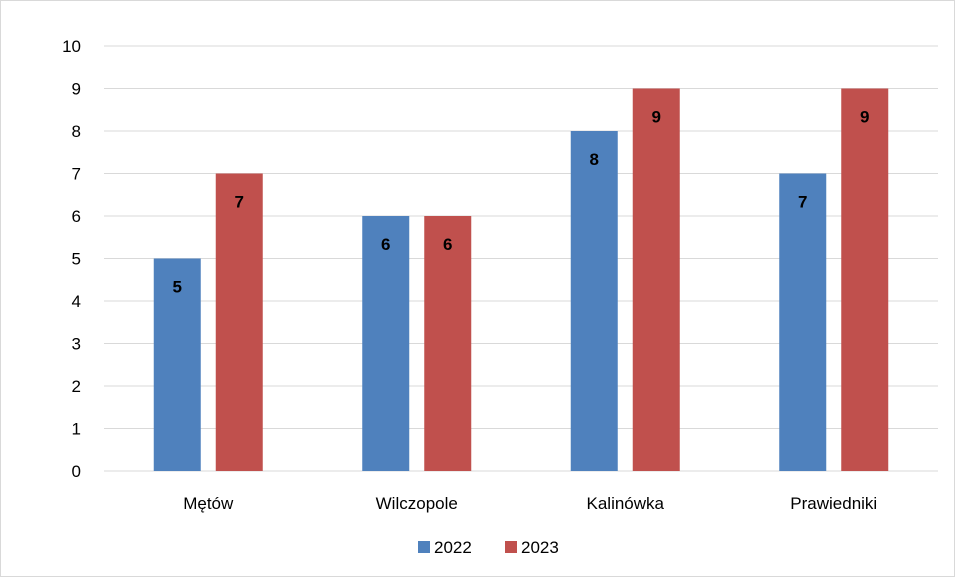  I want to click on y-tick-label: 5, so click(76, 259).